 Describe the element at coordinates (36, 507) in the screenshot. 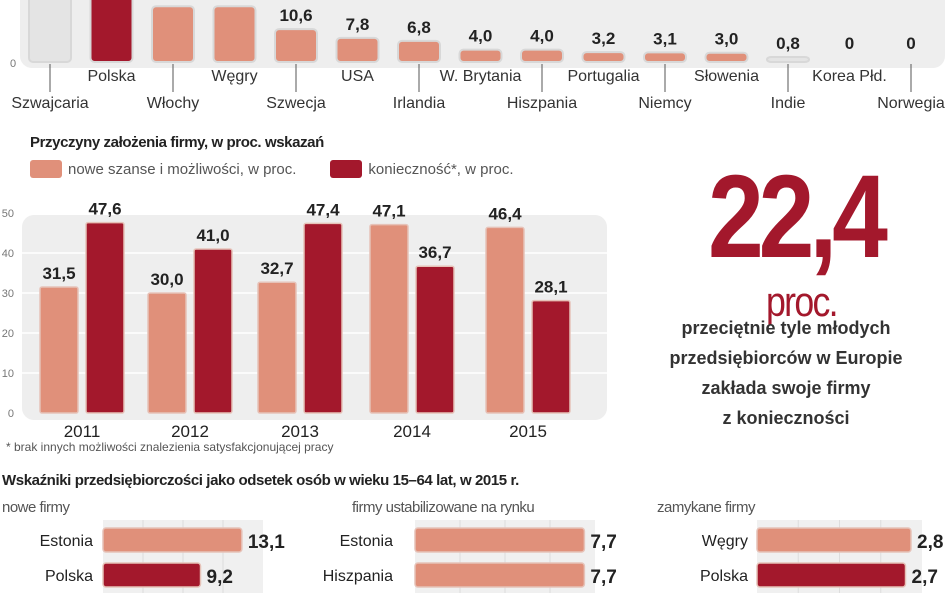

I see `panel-subtitle-new: nowe firmy` at that location.